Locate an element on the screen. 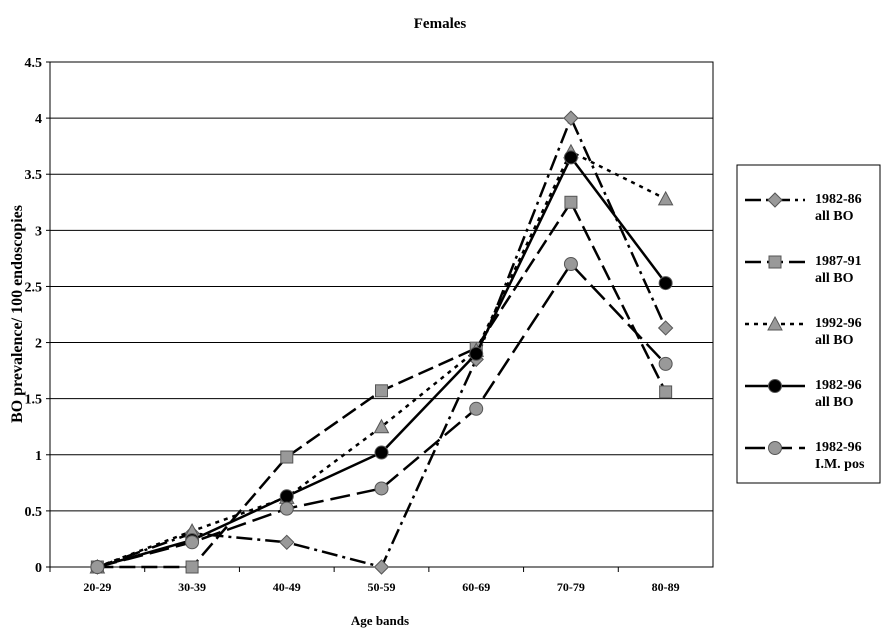 The image size is (895, 637). y-tick-label: 4 is located at coordinates (38, 119).